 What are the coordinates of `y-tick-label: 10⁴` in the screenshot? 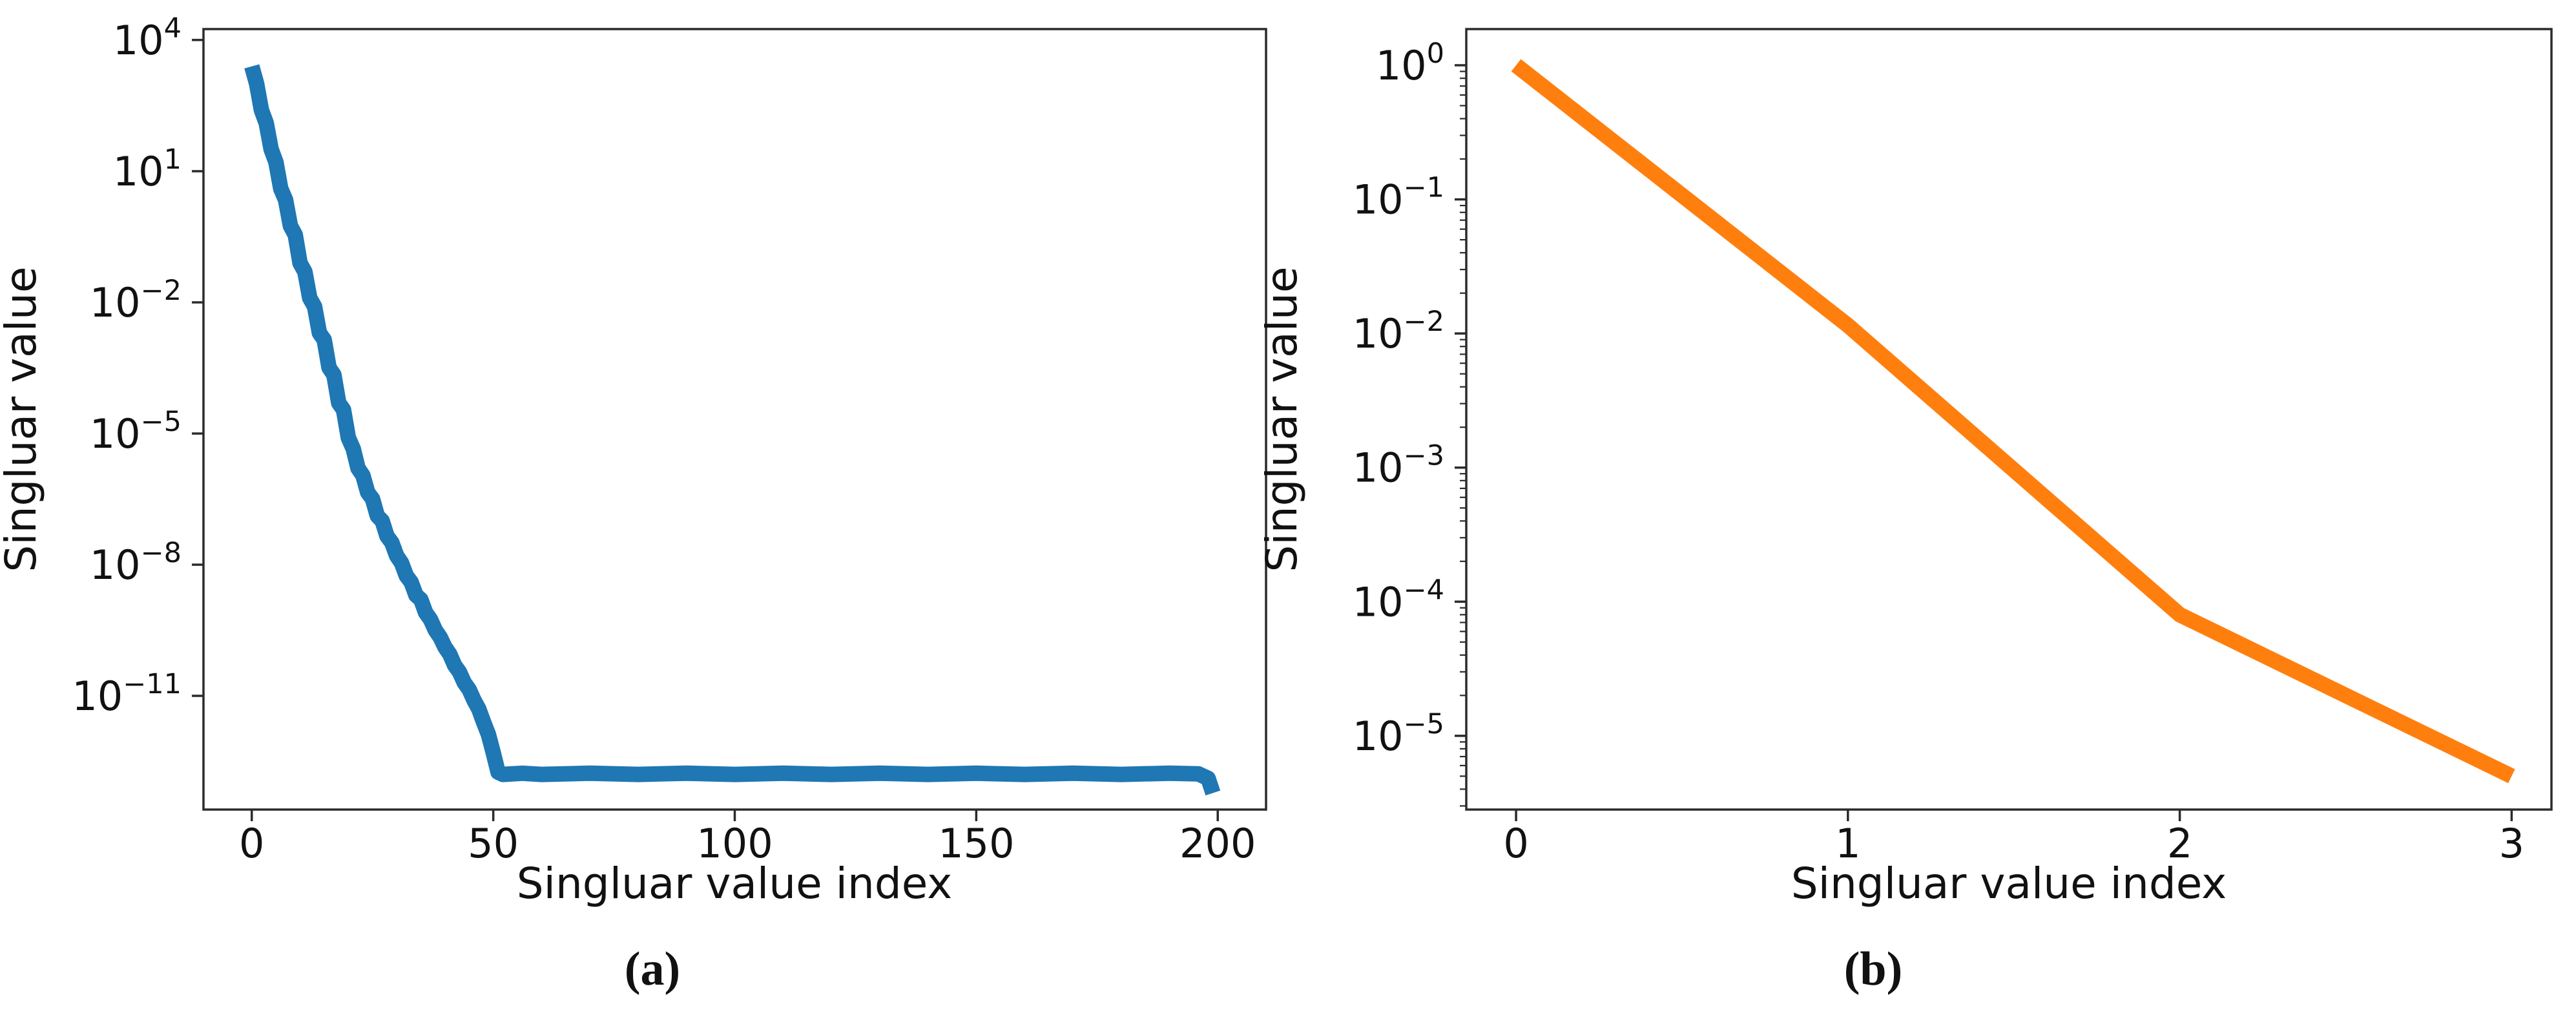 It's located at (147, 38).